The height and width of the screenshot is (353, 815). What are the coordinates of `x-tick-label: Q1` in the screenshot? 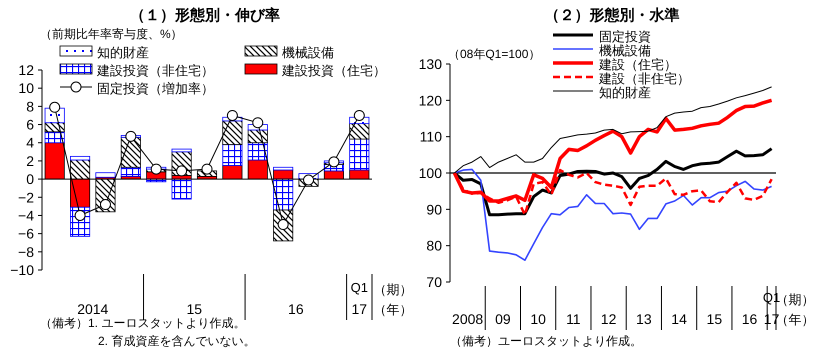 It's located at (359, 287).